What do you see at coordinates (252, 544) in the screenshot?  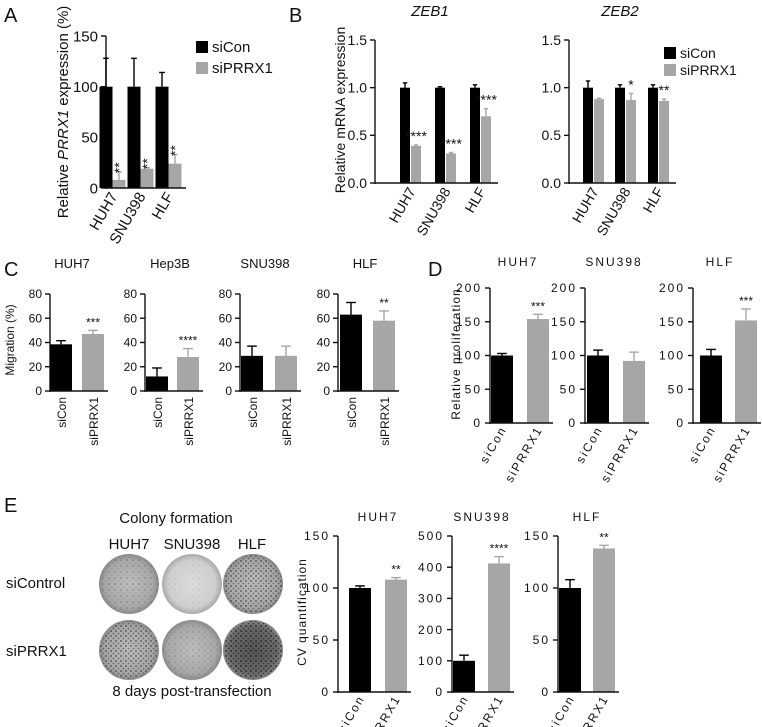 I see `colony-col-hlf: HLF` at bounding box center [252, 544].